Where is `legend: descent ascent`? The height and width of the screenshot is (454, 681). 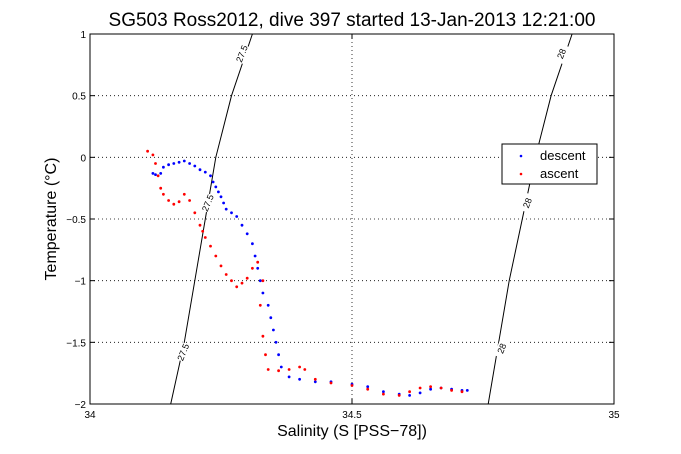
legend: descent ascent is located at coordinates (549, 164).